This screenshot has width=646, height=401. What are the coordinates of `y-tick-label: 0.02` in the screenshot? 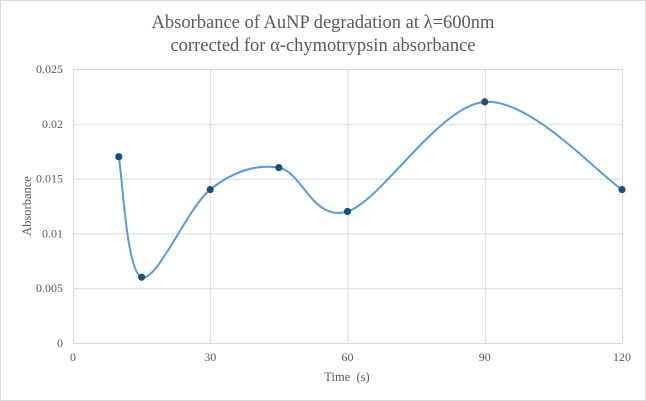 It's located at (52, 124).